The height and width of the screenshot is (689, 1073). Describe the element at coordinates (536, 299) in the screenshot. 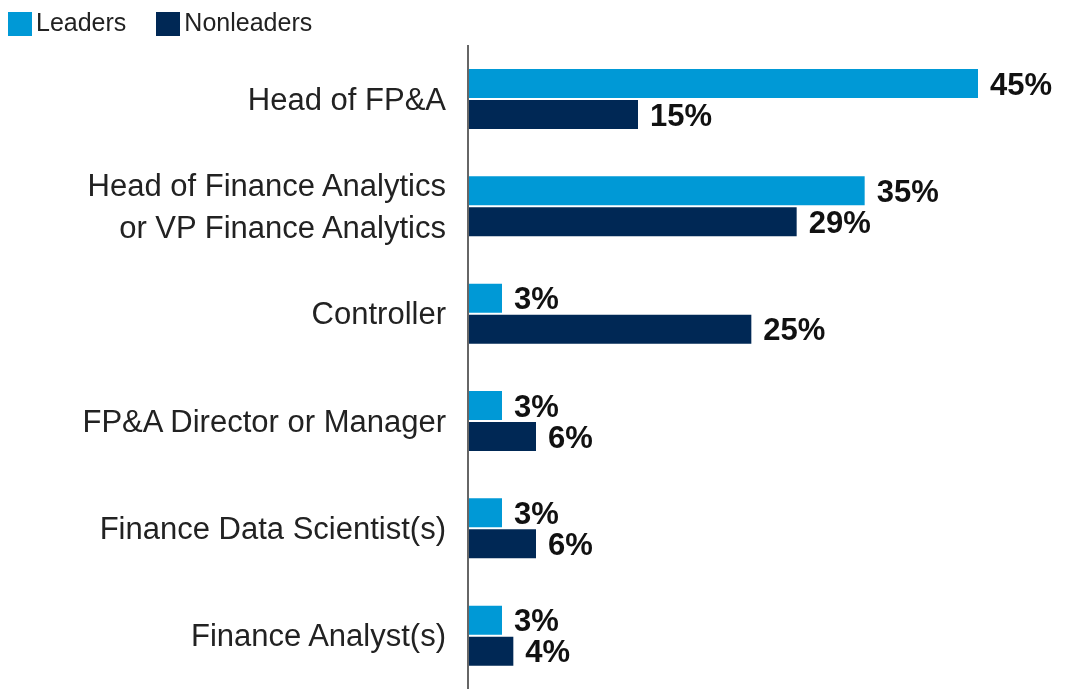

I see `data-label: 3%` at that location.